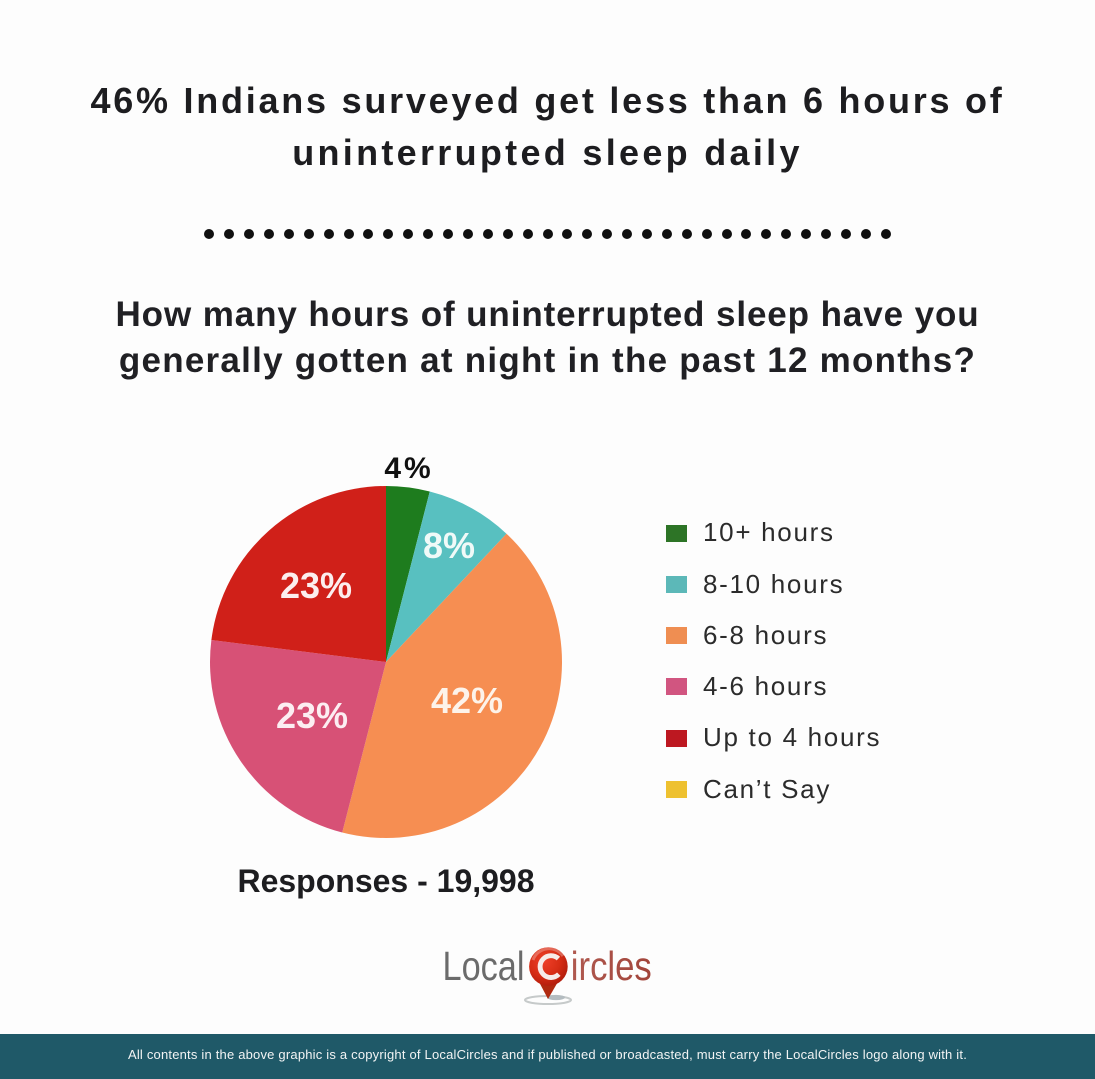  I want to click on svg-text: Local, so click(484, 966).